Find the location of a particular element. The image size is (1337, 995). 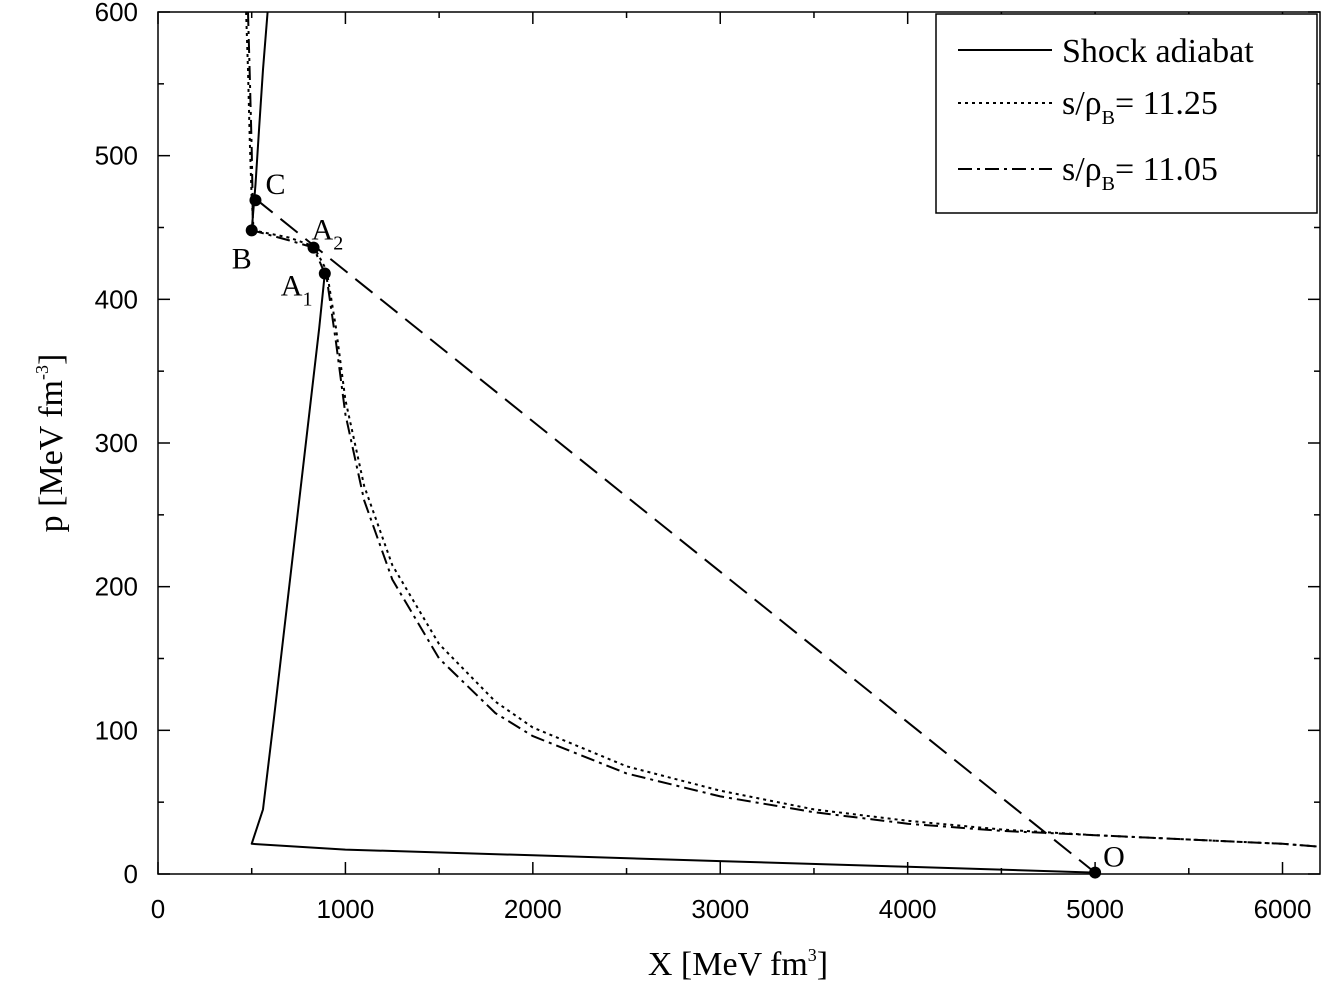

legend: Shock adiabat s/ρB= 11.25 s/ρB= 11.05 is located at coordinates (1126, 113).